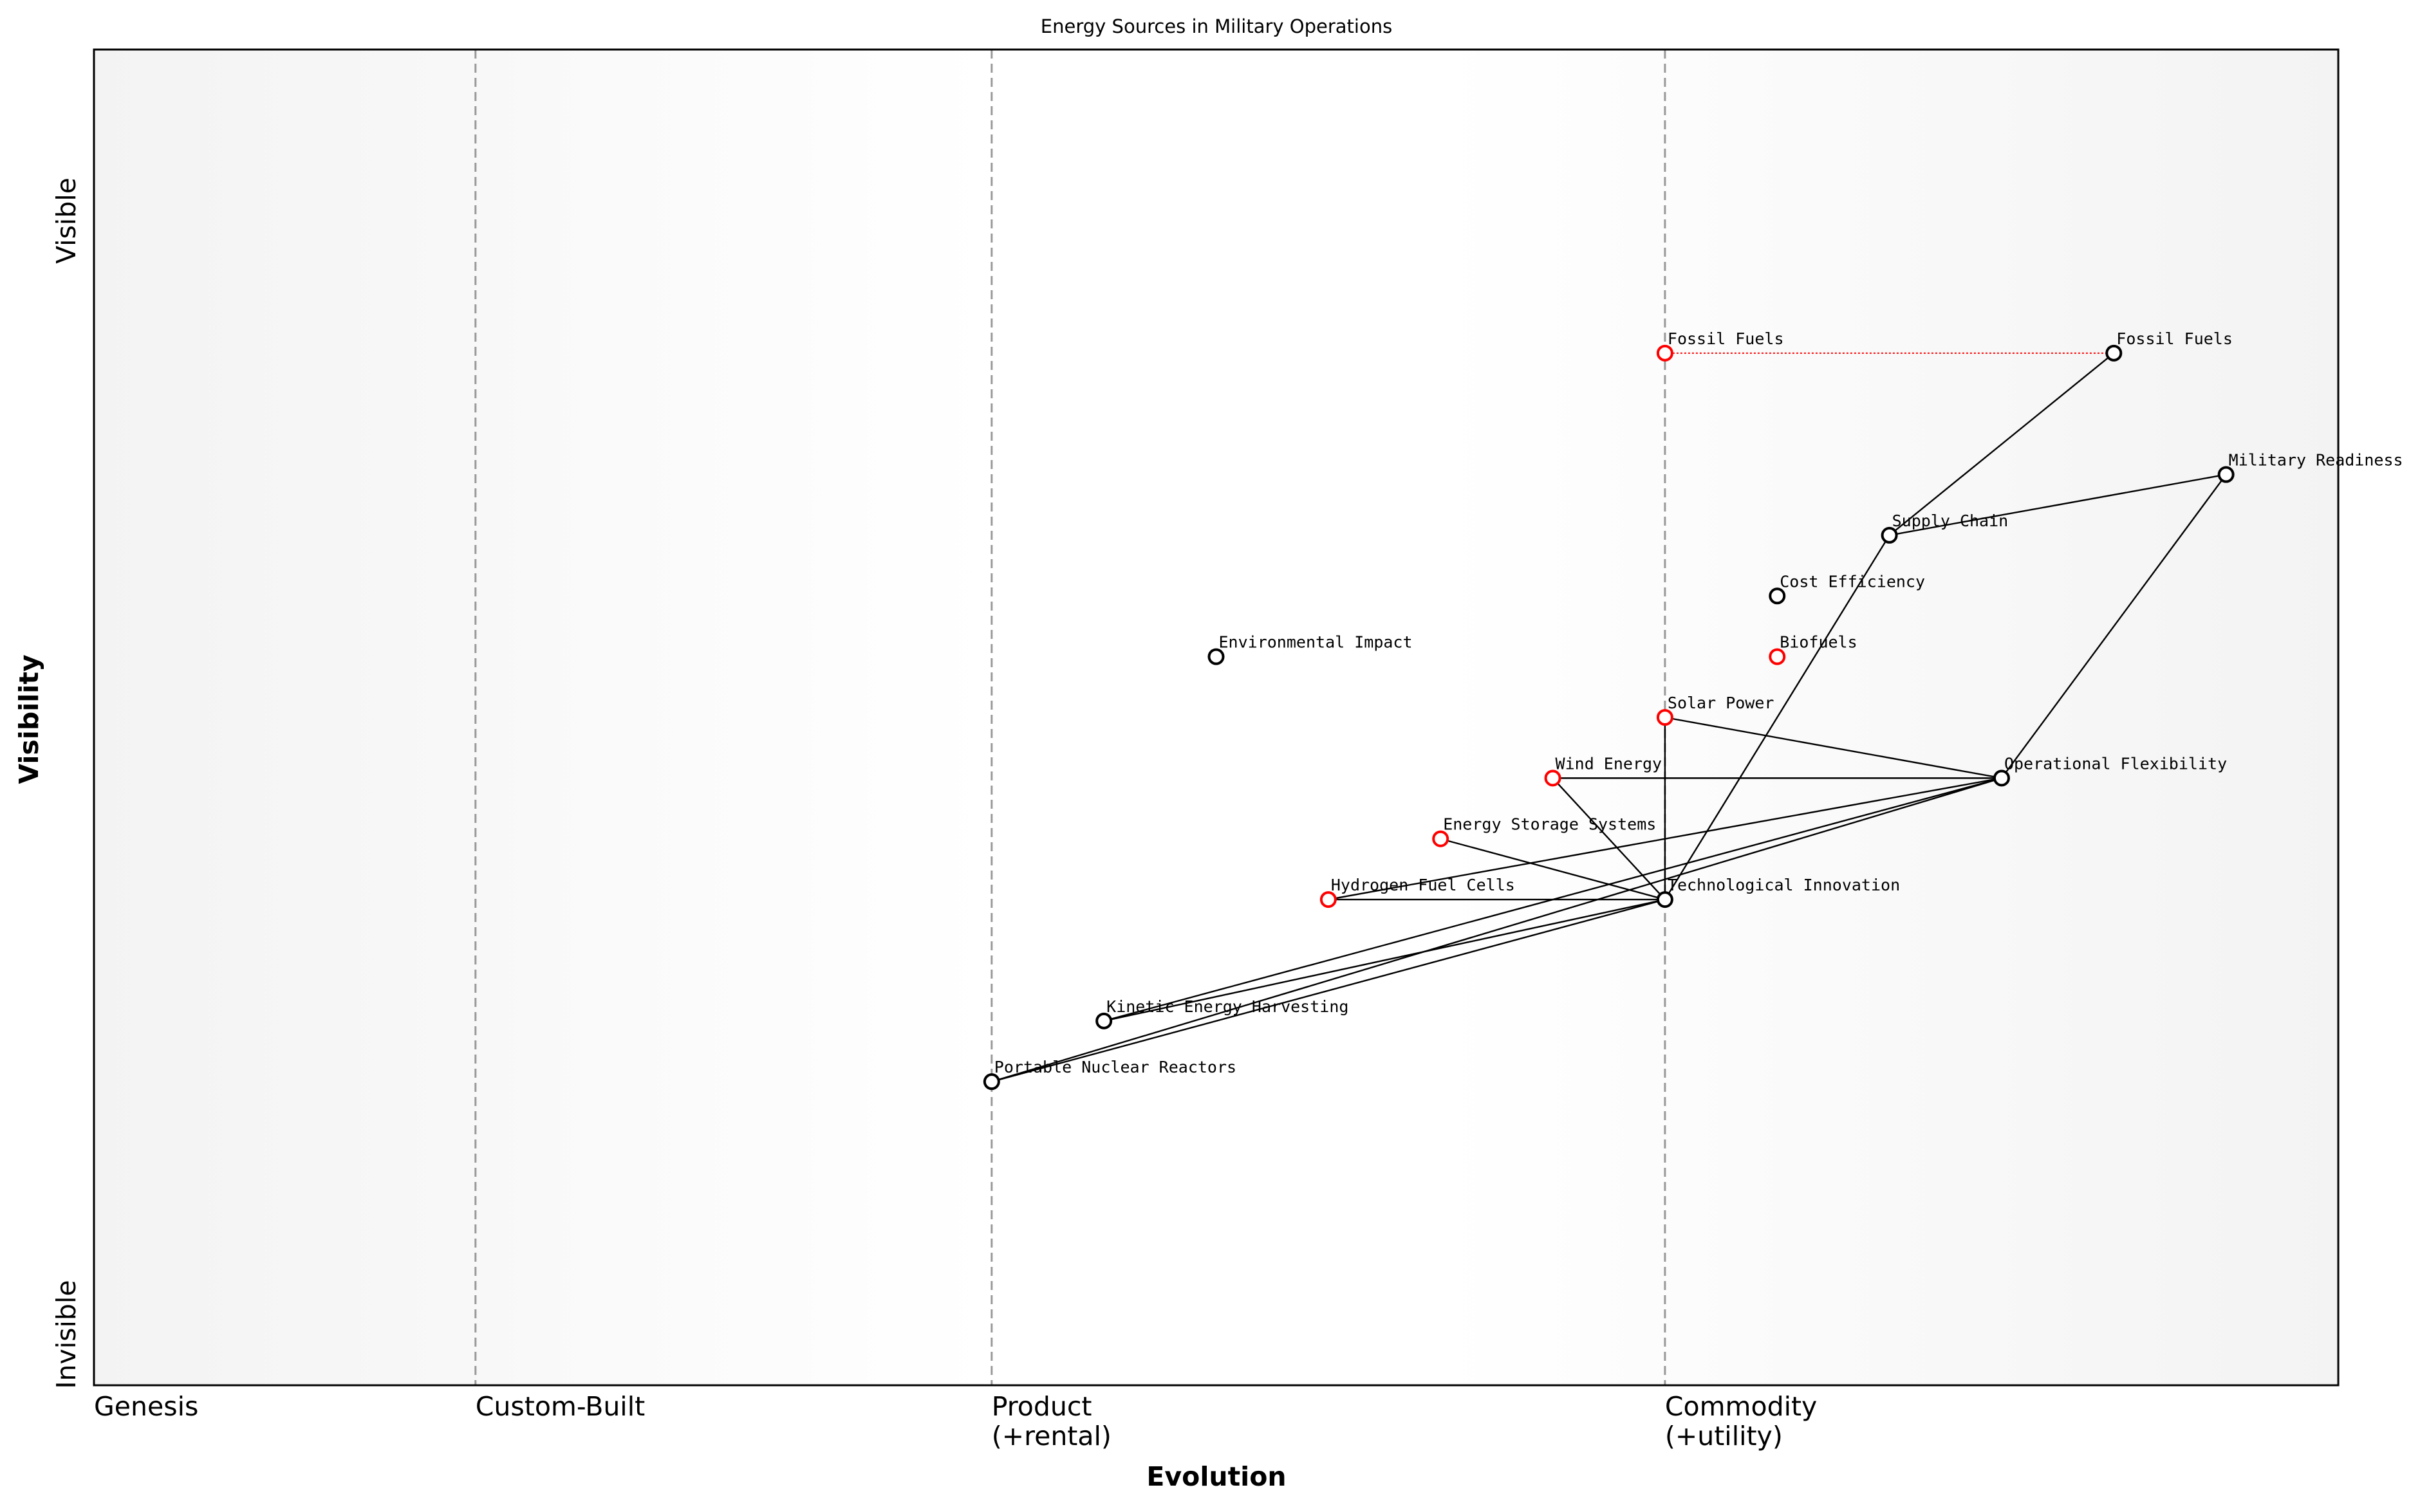  Describe the element at coordinates (1609, 763) in the screenshot. I see `component-label: Wind Energy` at that location.